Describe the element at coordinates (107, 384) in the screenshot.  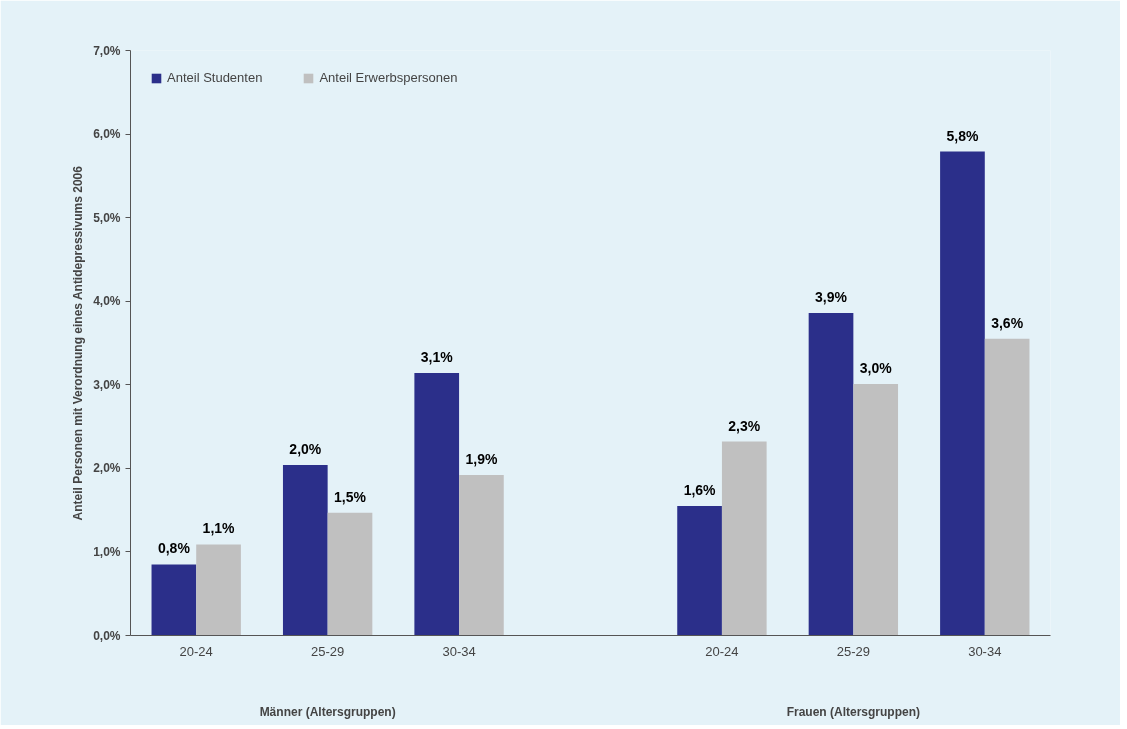
I see `y-tick-label: 3,0%` at that location.